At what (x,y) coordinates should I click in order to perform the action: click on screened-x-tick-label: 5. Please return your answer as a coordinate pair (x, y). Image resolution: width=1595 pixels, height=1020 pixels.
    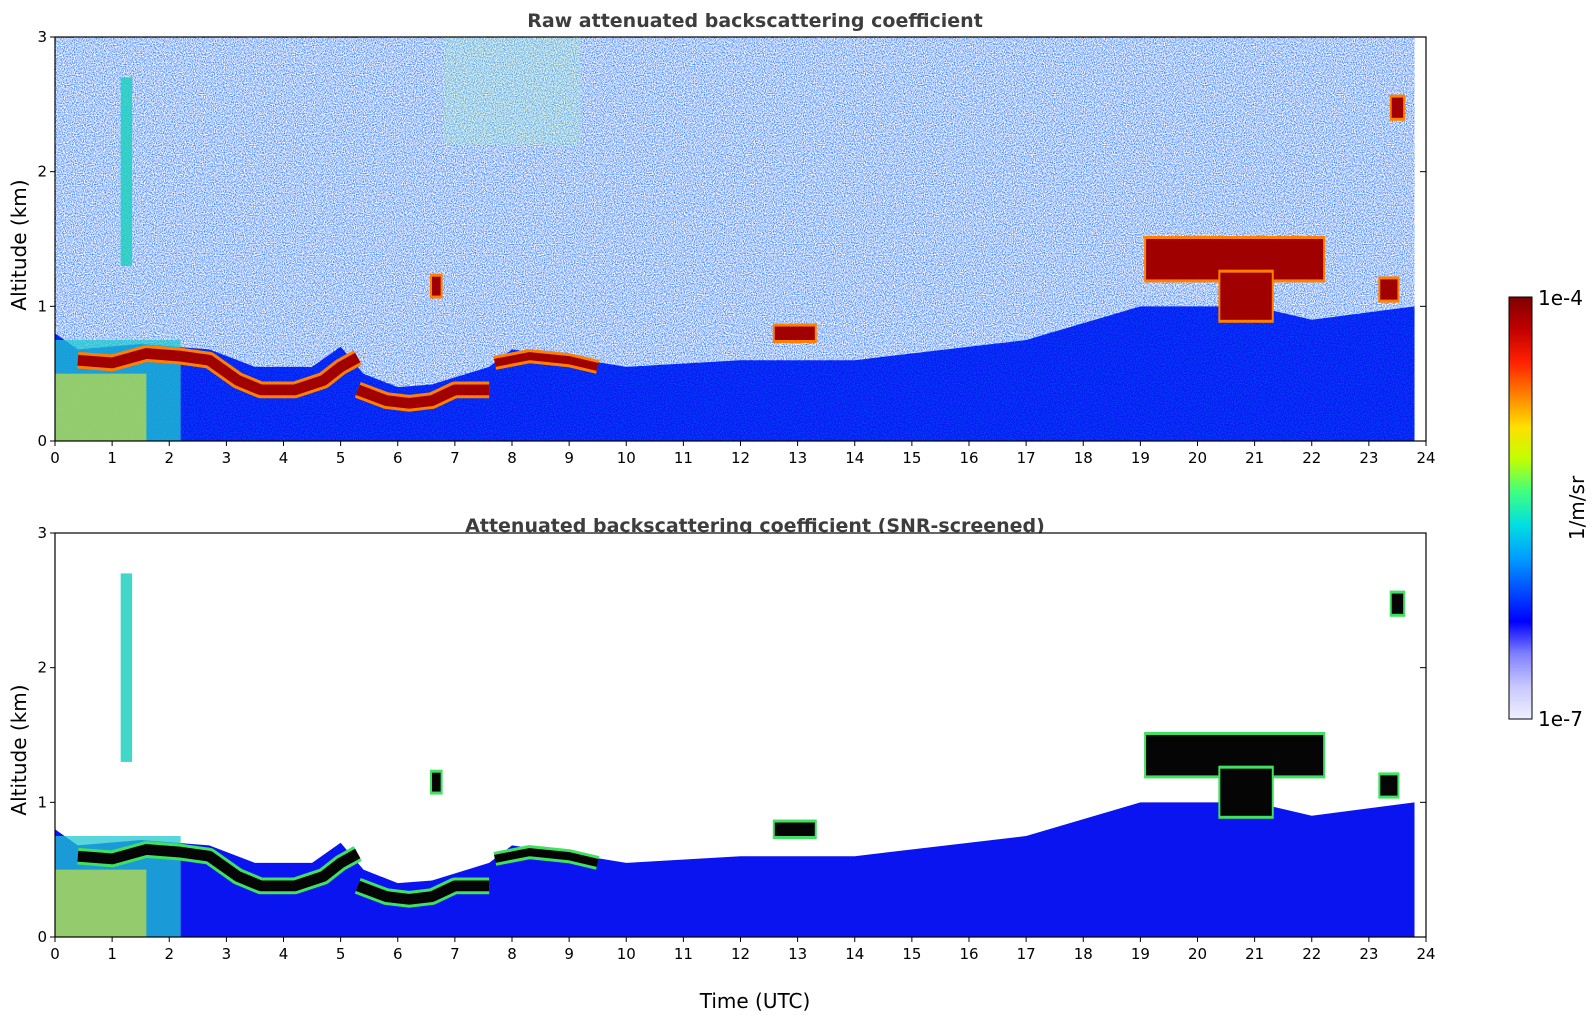
    Looking at the image, I should click on (341, 954).